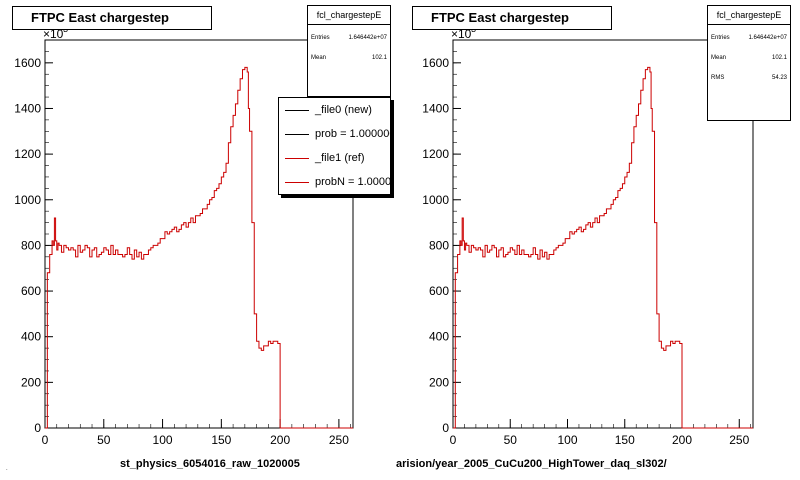 This screenshot has width=800, height=480. I want to click on right-ytick-label-600: 600, so click(439, 291).